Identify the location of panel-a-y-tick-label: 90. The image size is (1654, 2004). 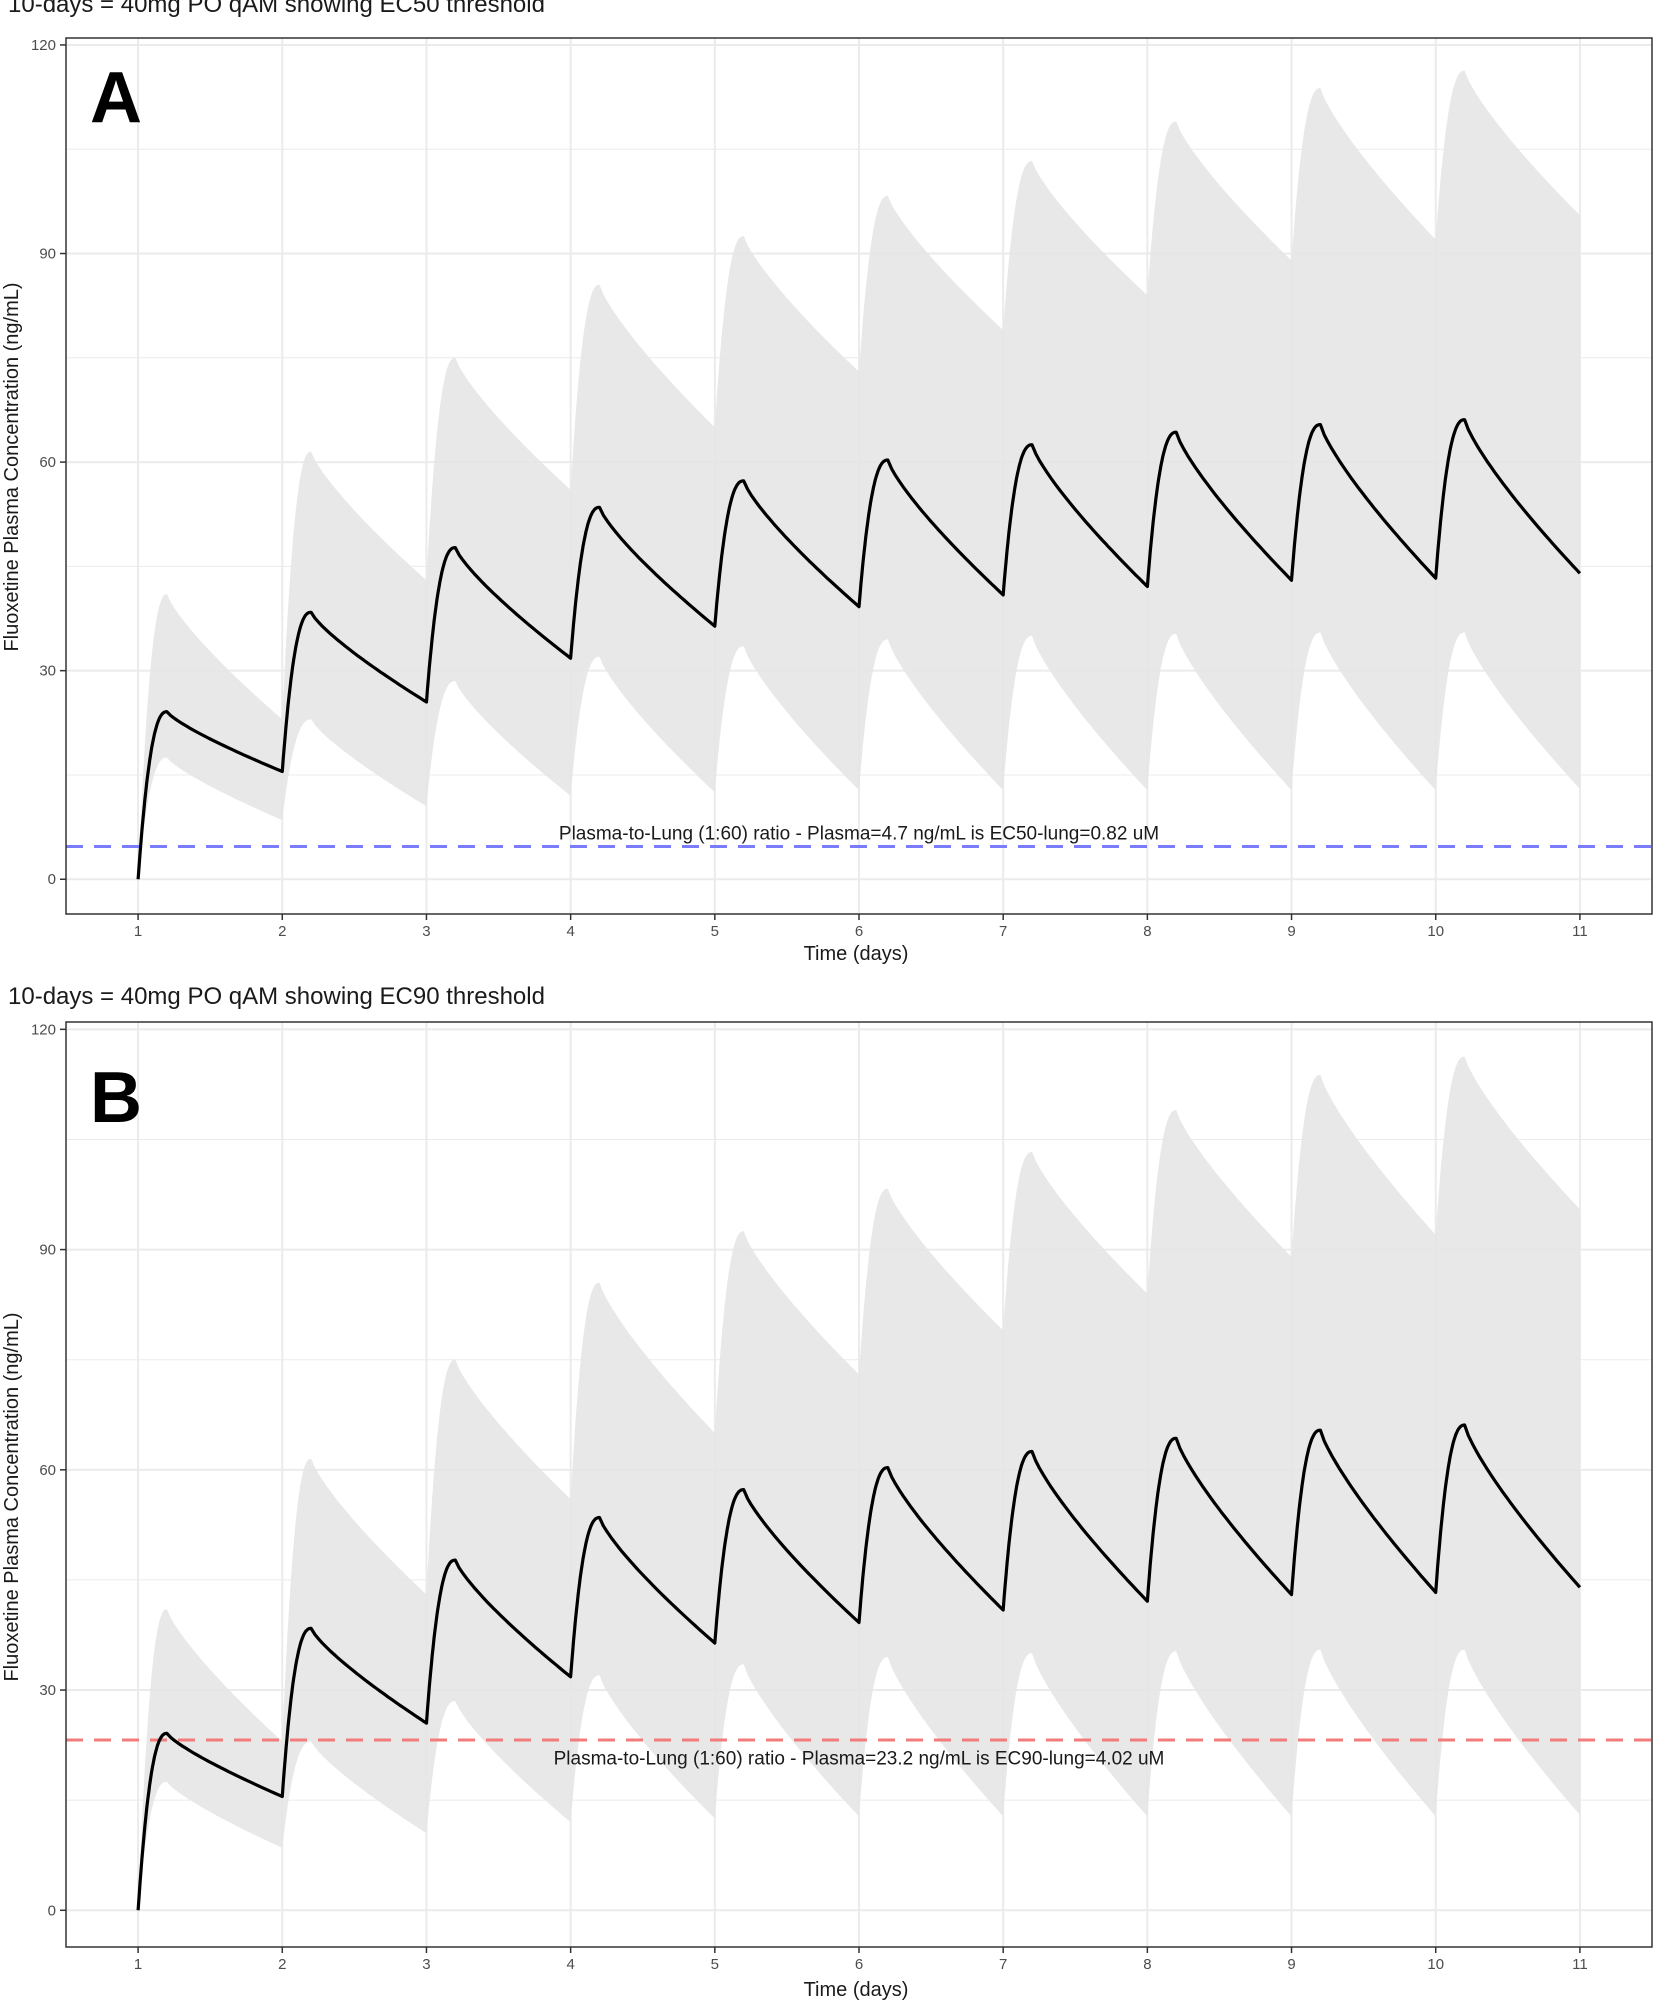
(47, 254).